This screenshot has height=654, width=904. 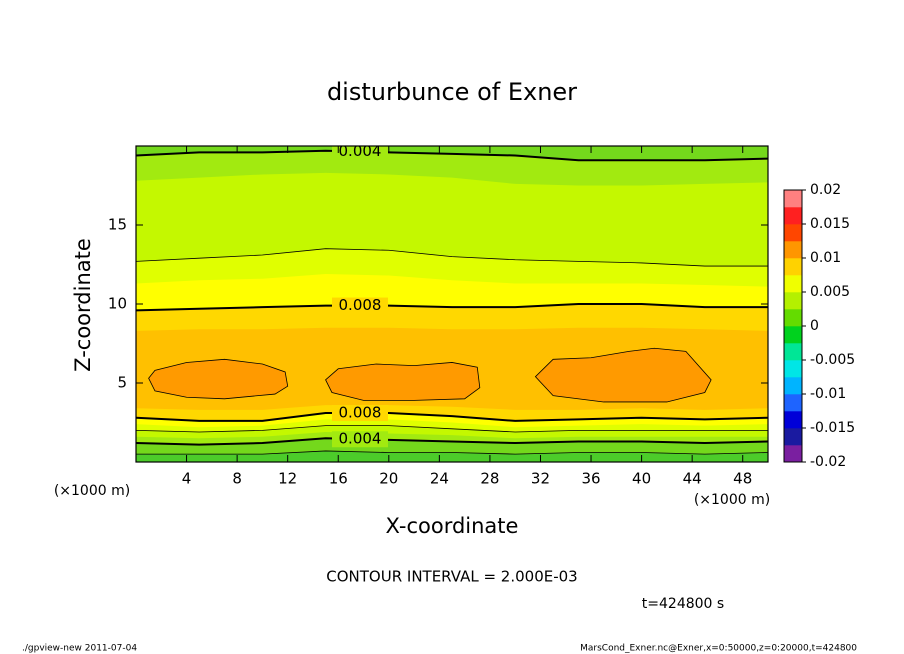 I want to click on chart-title: disturbunce of Exner, so click(x=452, y=92).